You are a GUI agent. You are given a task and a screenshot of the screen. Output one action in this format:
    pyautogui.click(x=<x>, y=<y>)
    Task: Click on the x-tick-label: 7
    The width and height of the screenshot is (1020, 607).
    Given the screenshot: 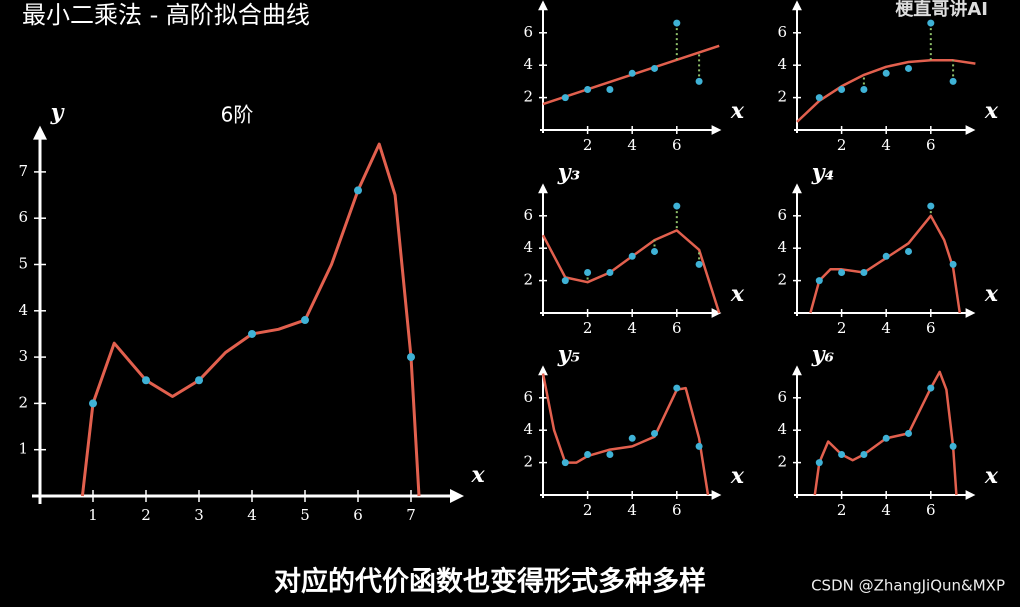 What is the action you would take?
    pyautogui.click(x=411, y=515)
    